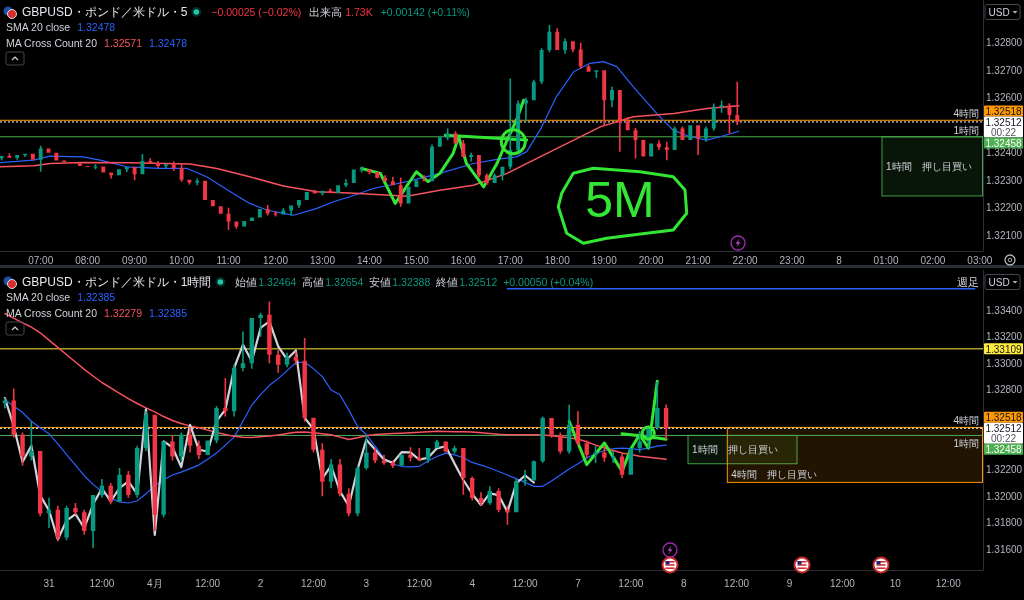 The height and width of the screenshot is (600, 1024). I want to click on y-tick-label: 1.33200, so click(1004, 337).